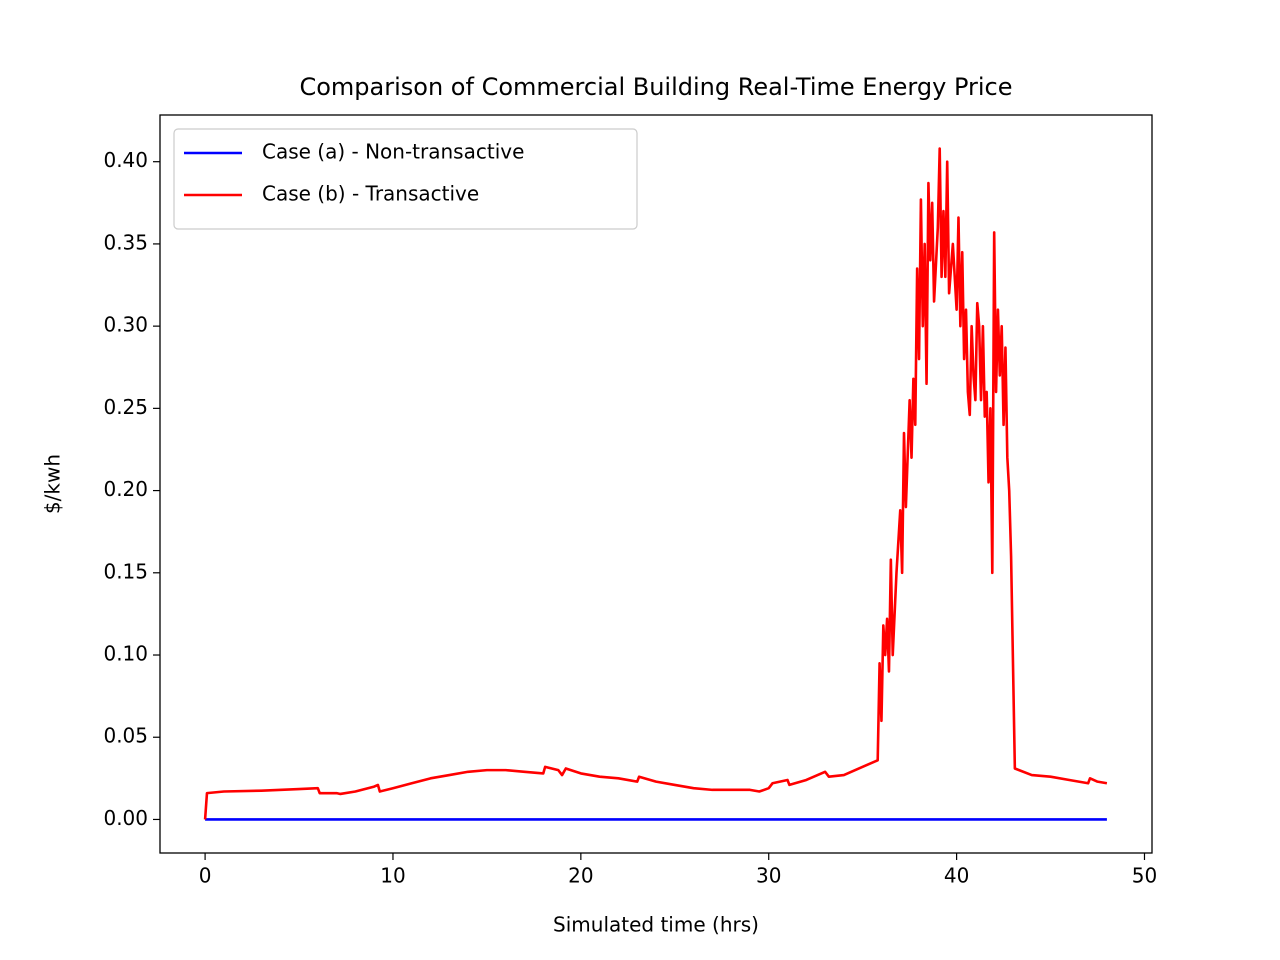 The image size is (1280, 960). What do you see at coordinates (580, 876) in the screenshot?
I see `x-tick-label: 20` at bounding box center [580, 876].